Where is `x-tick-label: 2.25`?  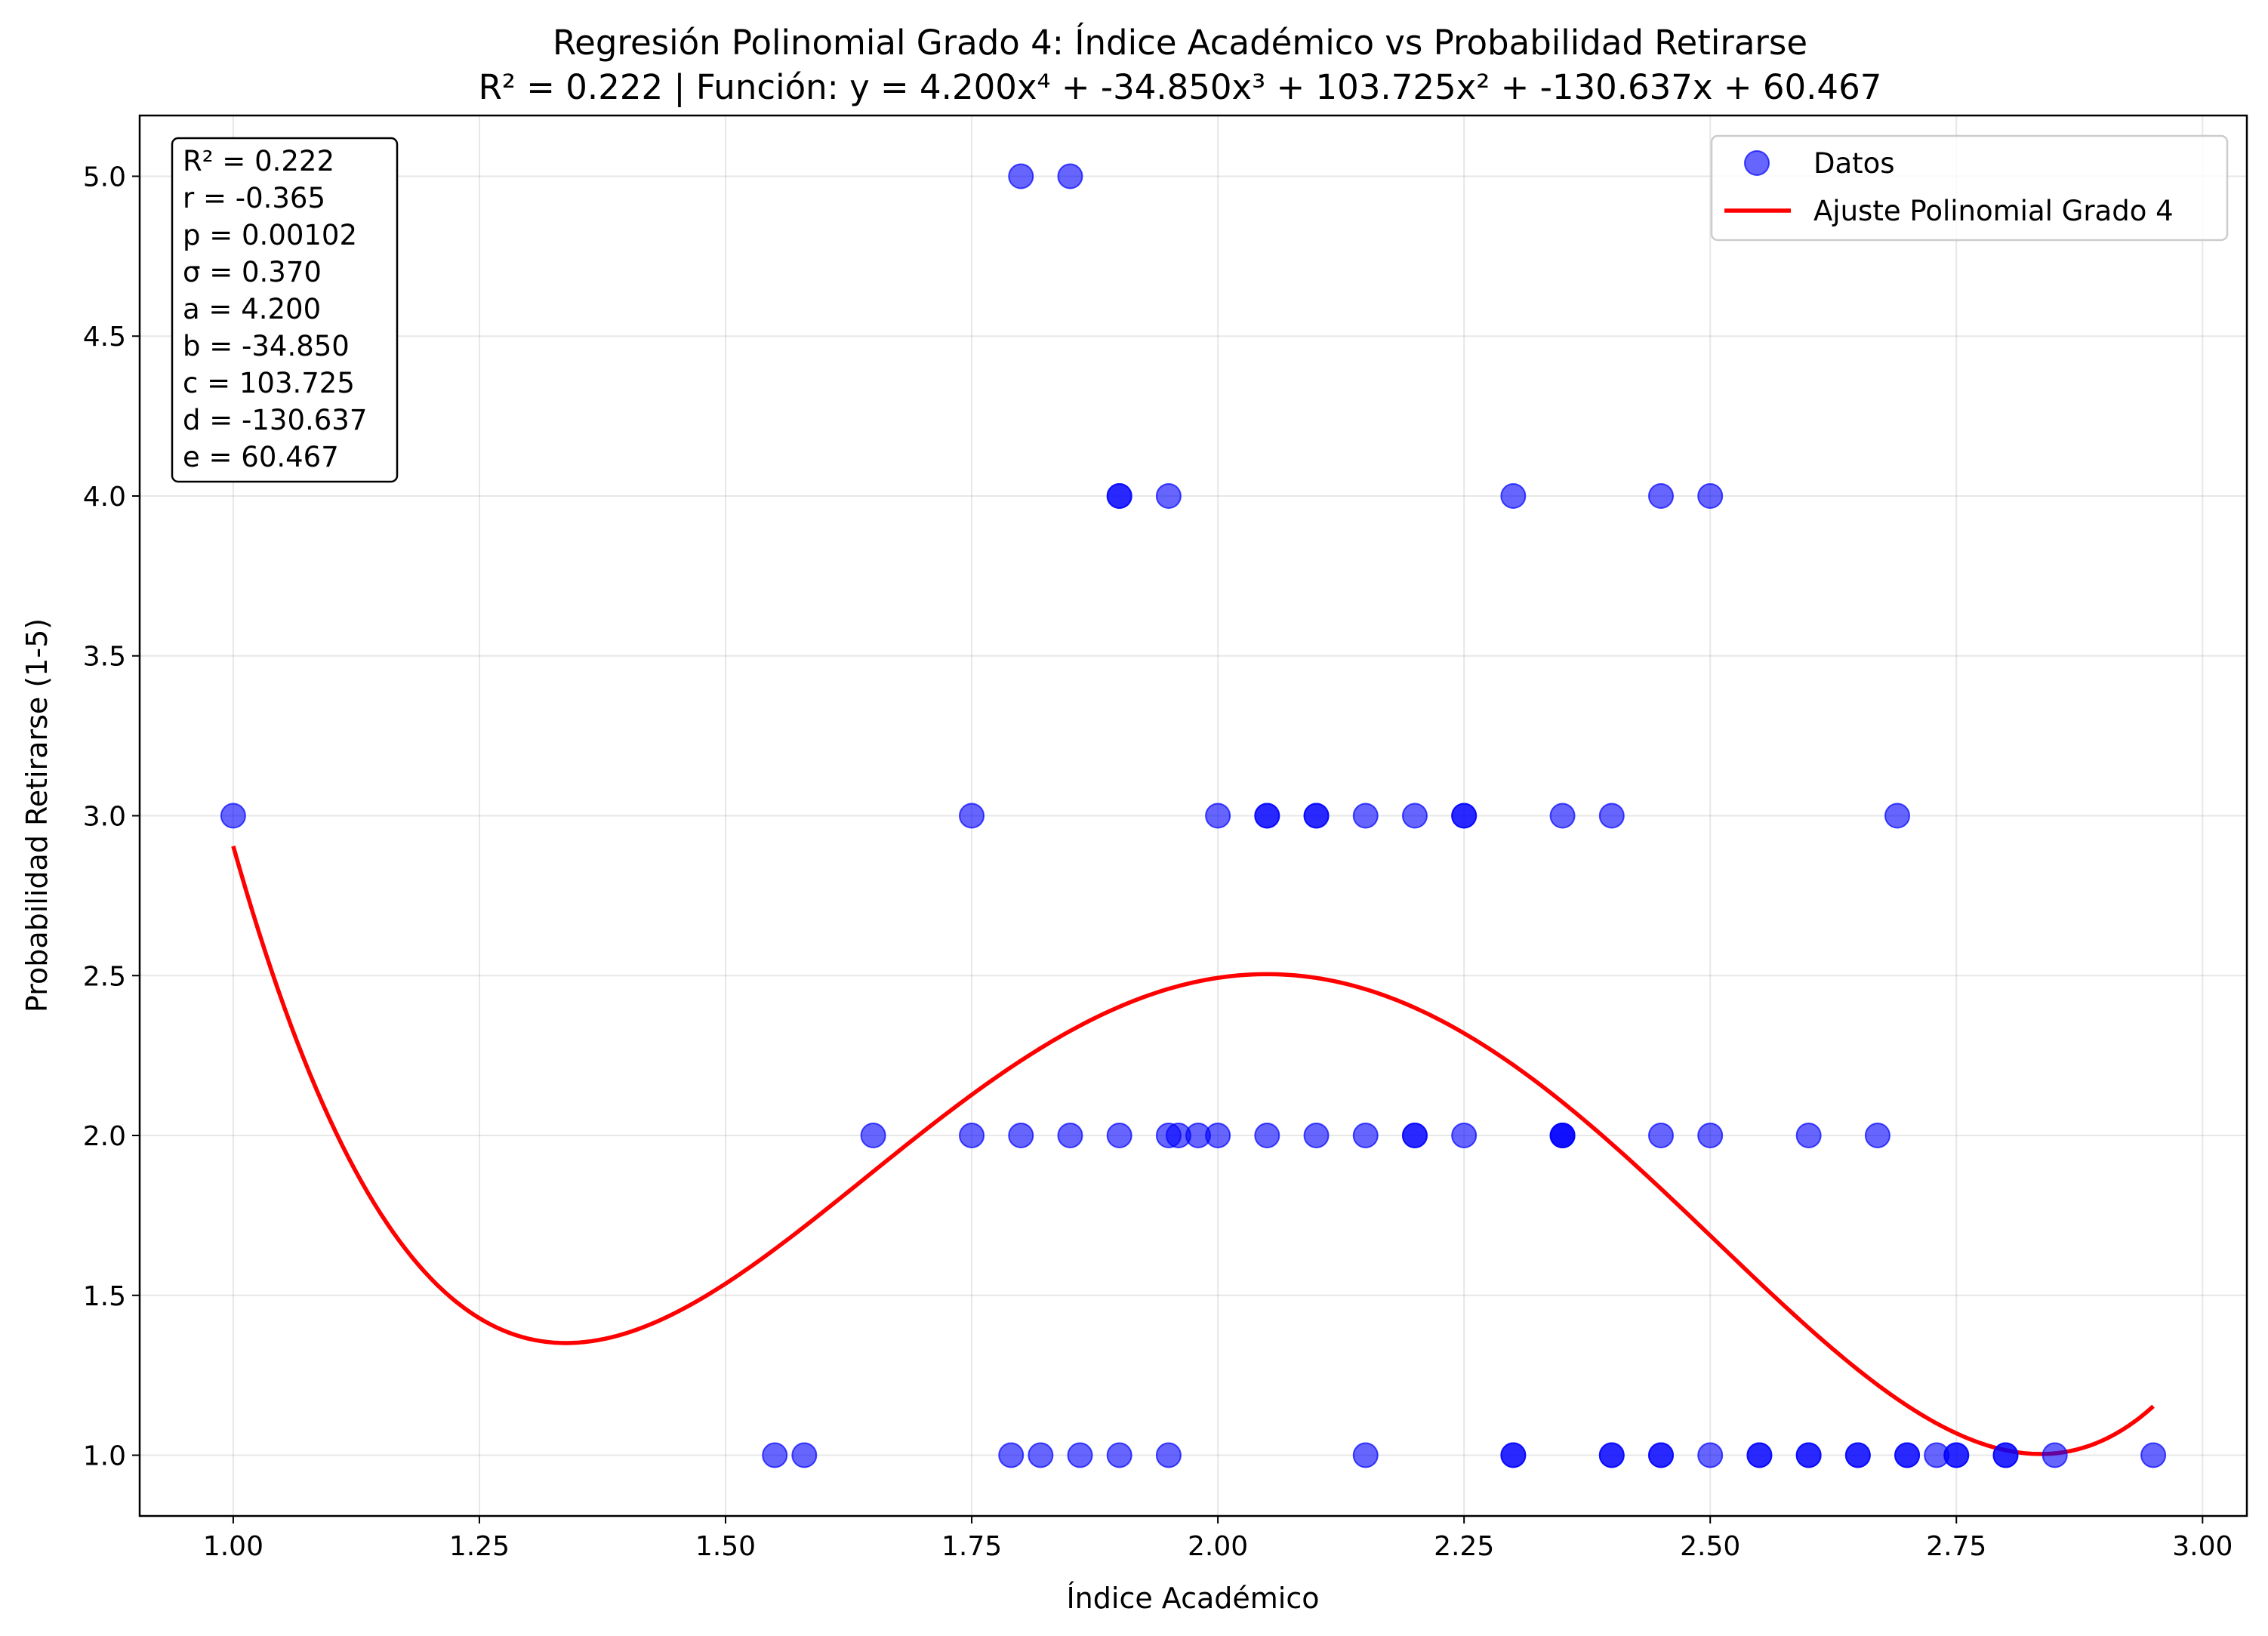 x-tick-label: 2.25 is located at coordinates (1464, 1546).